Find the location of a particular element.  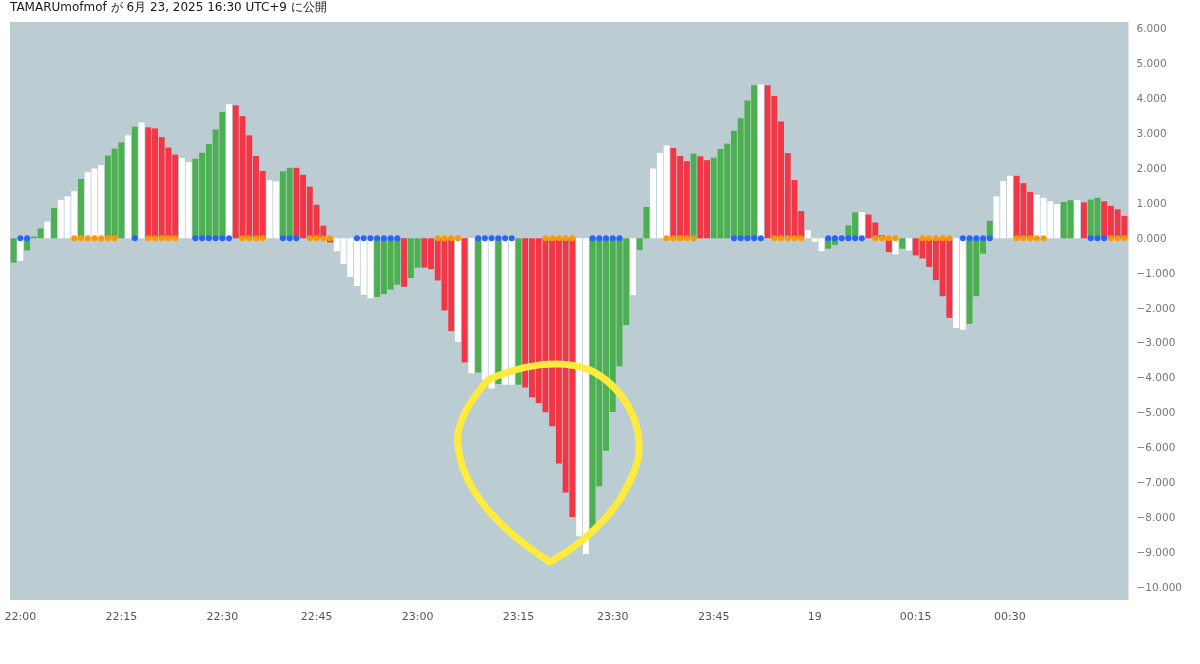

x-tick-label: 00:30 is located at coordinates (1010, 616).